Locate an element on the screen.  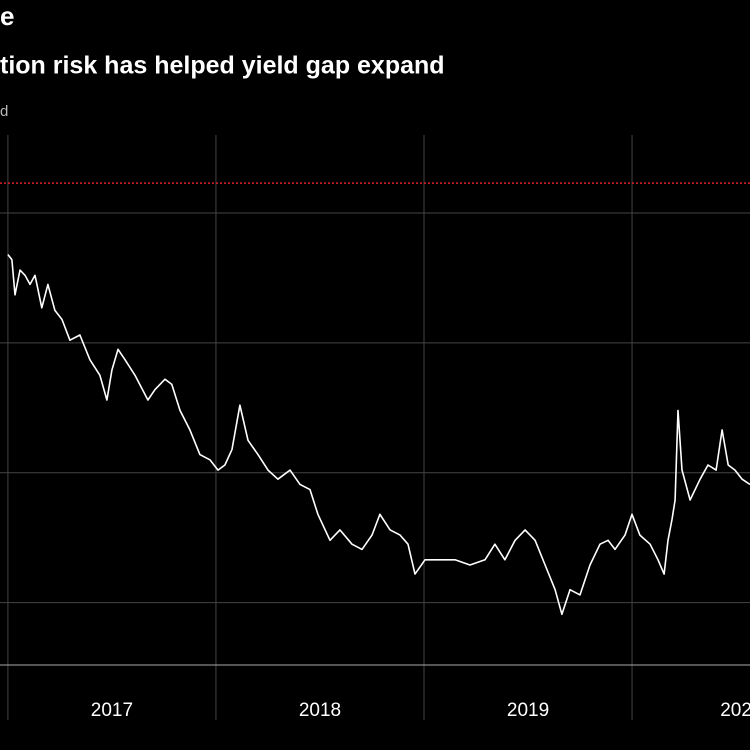
headline: e is located at coordinates (7, 16).